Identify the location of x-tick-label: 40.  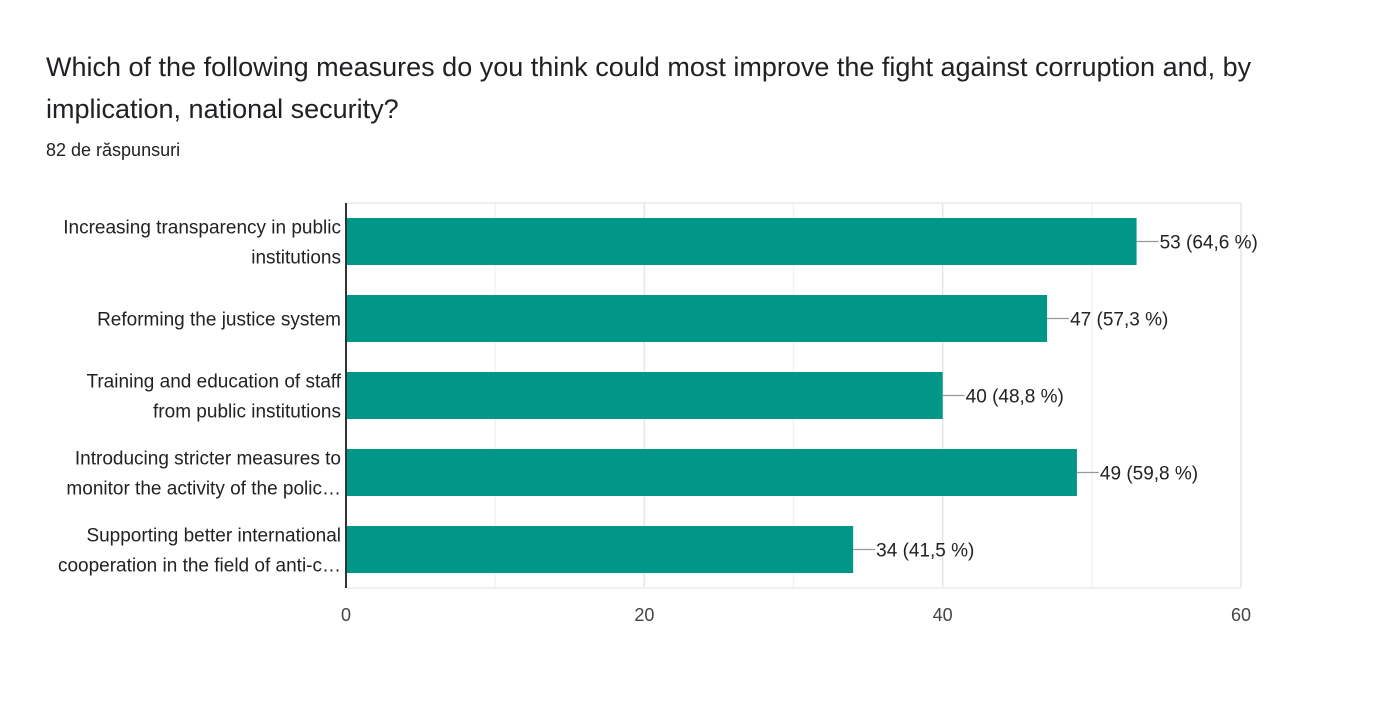
(943, 615).